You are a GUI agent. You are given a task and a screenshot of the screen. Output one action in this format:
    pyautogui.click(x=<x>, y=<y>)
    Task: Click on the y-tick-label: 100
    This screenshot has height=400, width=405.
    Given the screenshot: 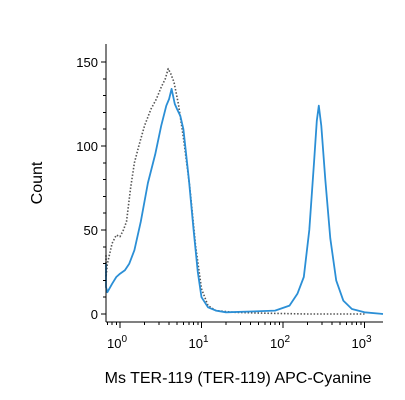 What is the action you would take?
    pyautogui.click(x=87, y=146)
    